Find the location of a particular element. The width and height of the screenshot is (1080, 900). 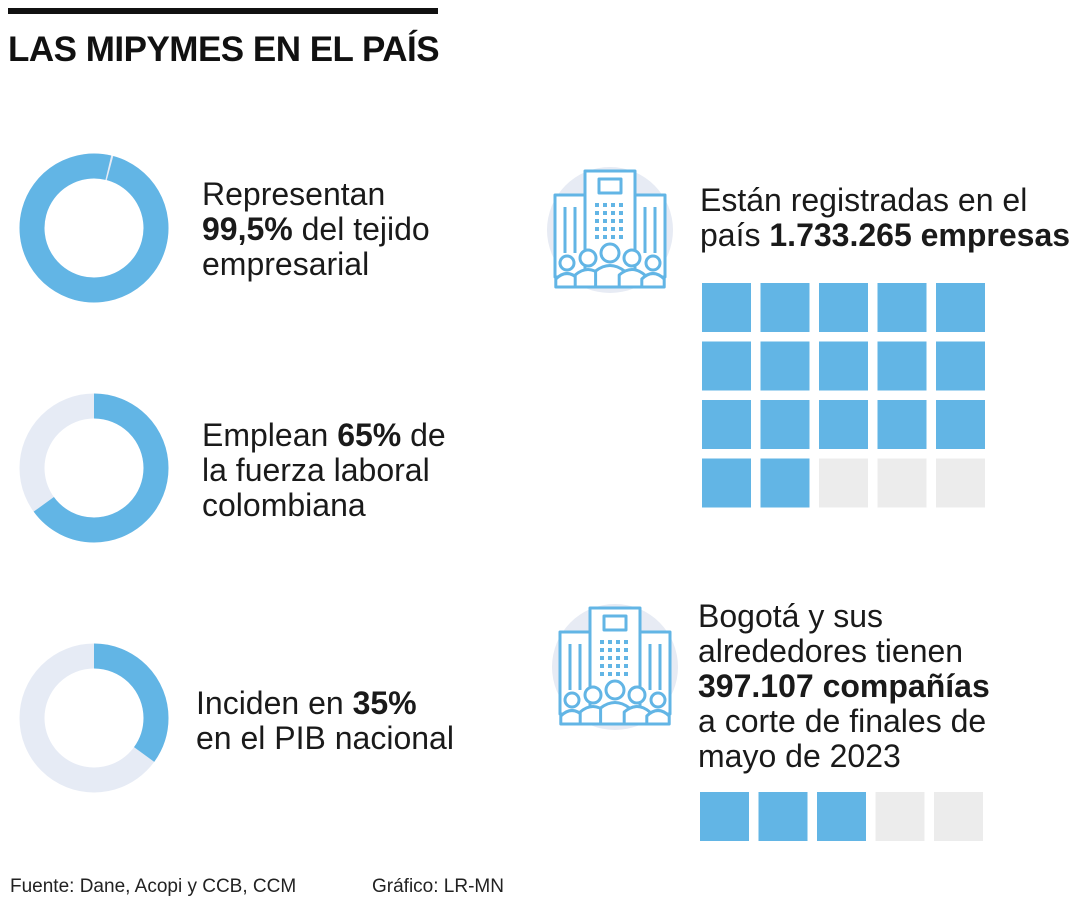

stat-value: 397.107 compañías is located at coordinates (844, 686).